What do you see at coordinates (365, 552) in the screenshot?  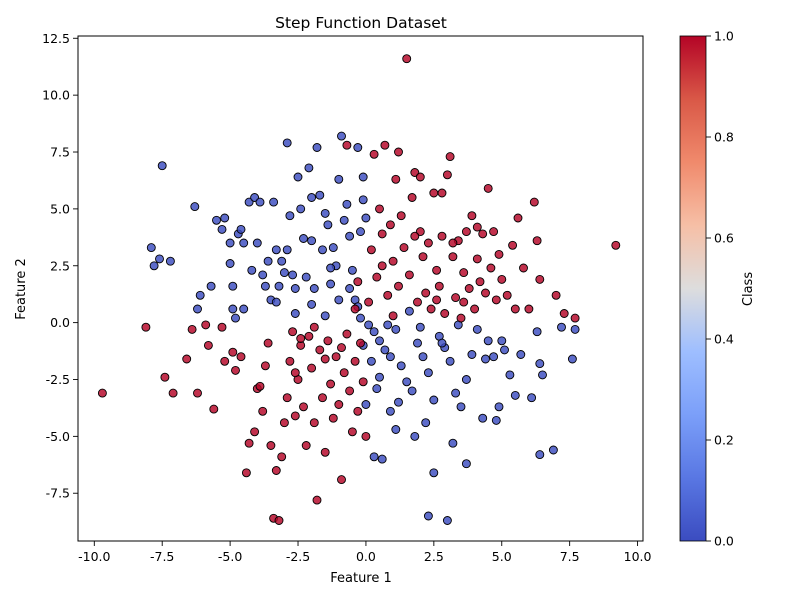 I see `x-axis-ticks: -10.0 -7.5 -5.0 -2.5 0.0 2.5 5.0 7.5 10.0` at bounding box center [365, 552].